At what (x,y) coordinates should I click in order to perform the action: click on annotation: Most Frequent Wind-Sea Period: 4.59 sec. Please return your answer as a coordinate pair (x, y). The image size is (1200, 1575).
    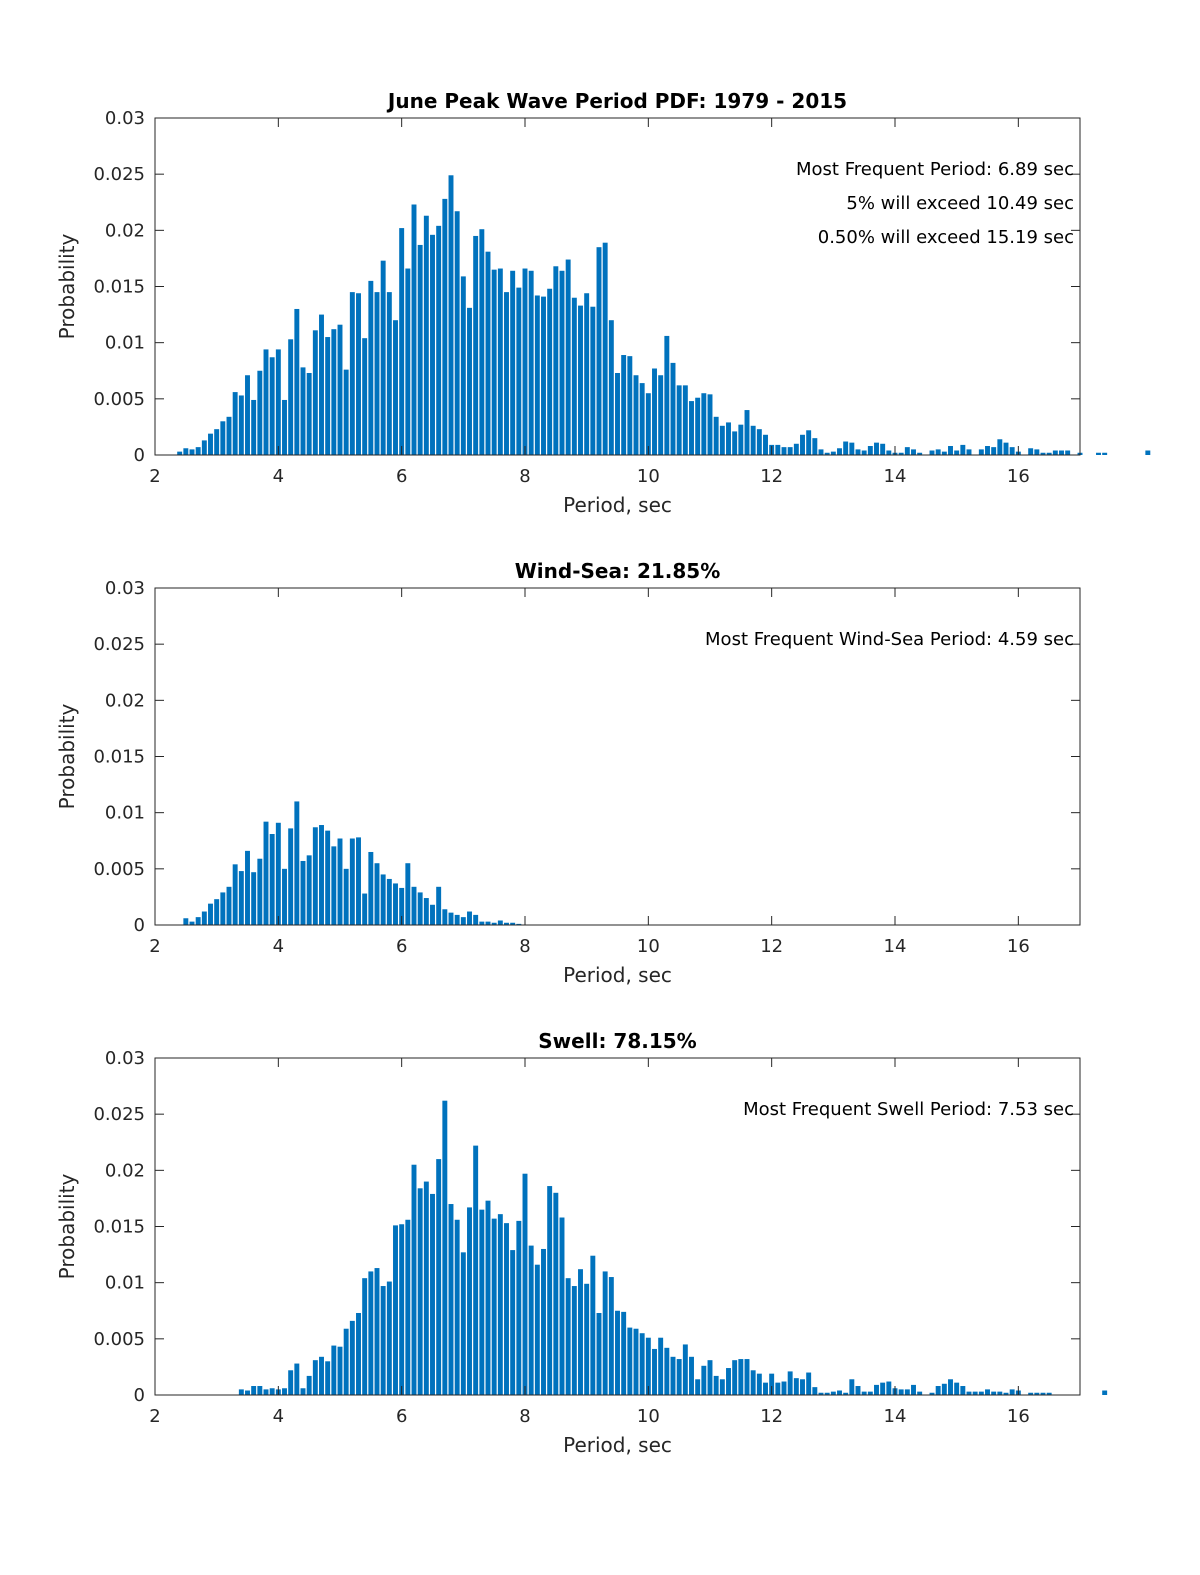
    Looking at the image, I should click on (889, 639).